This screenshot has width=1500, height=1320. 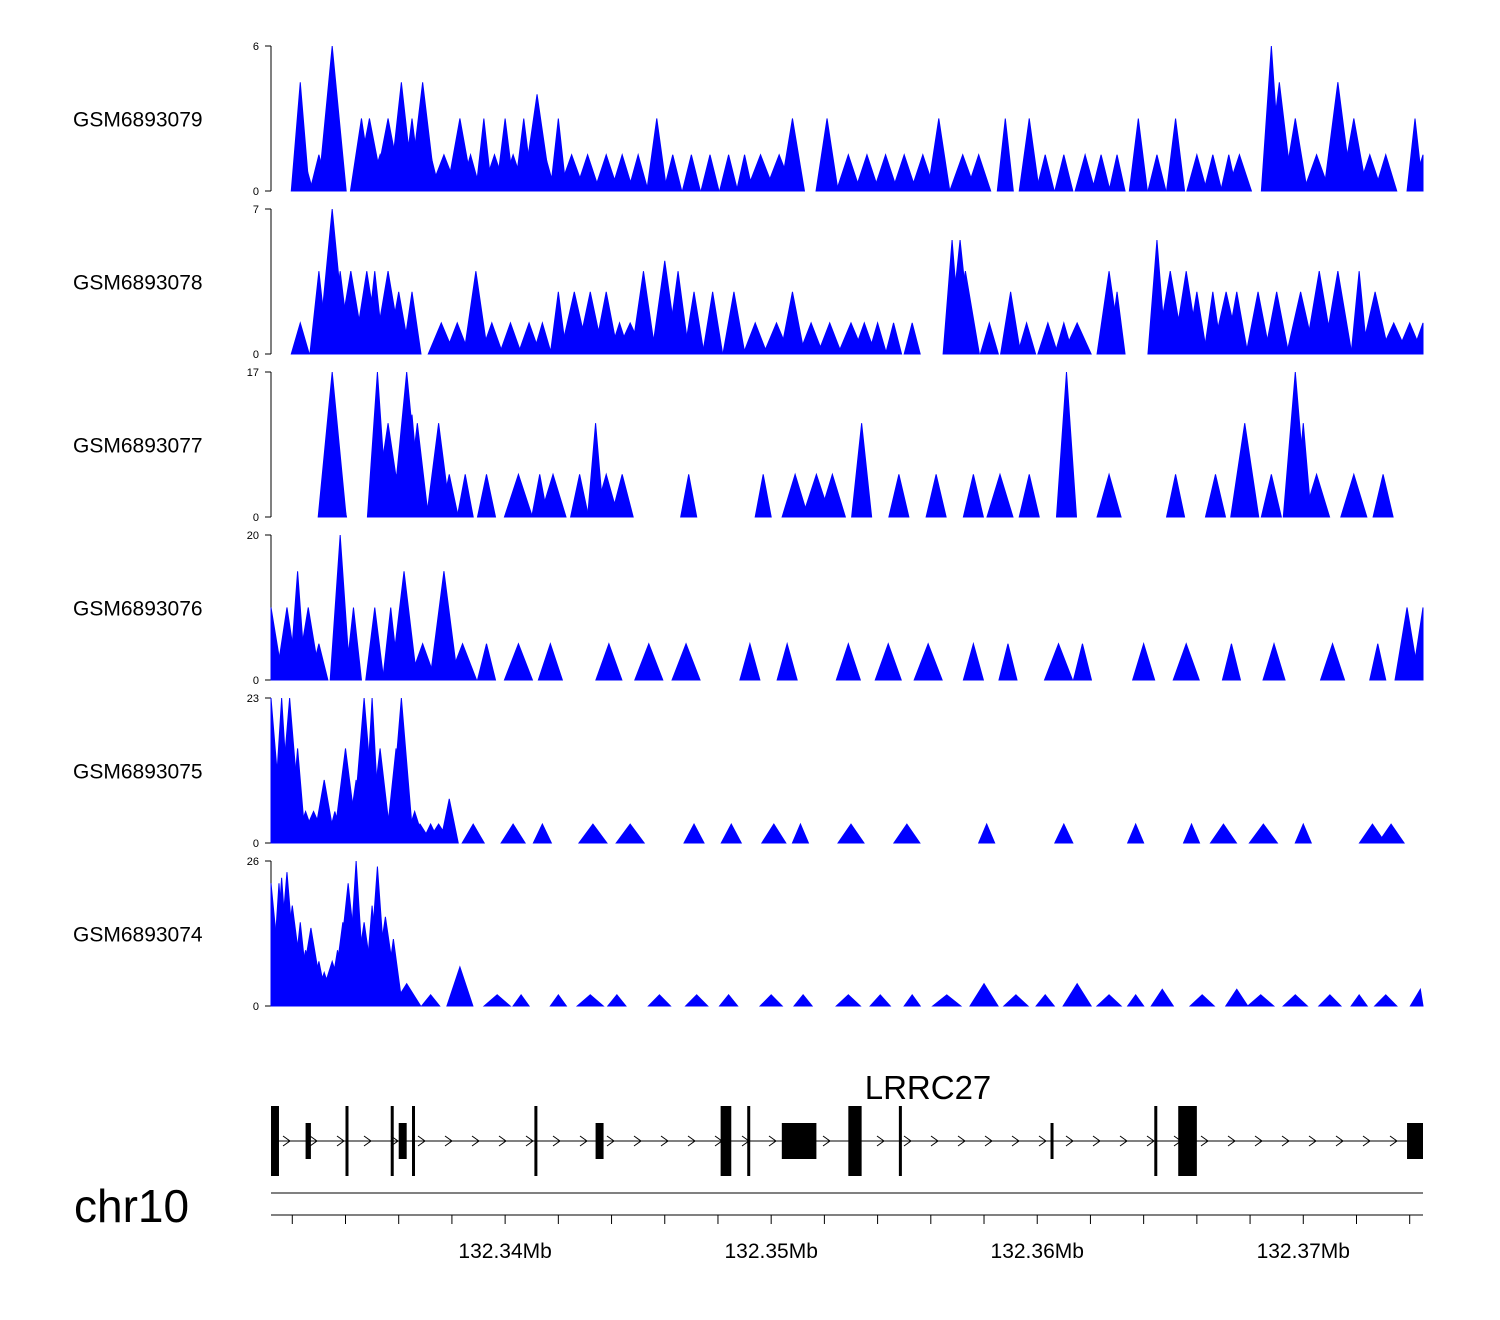 I want to click on track-label: GSM6893076, so click(x=138, y=609).